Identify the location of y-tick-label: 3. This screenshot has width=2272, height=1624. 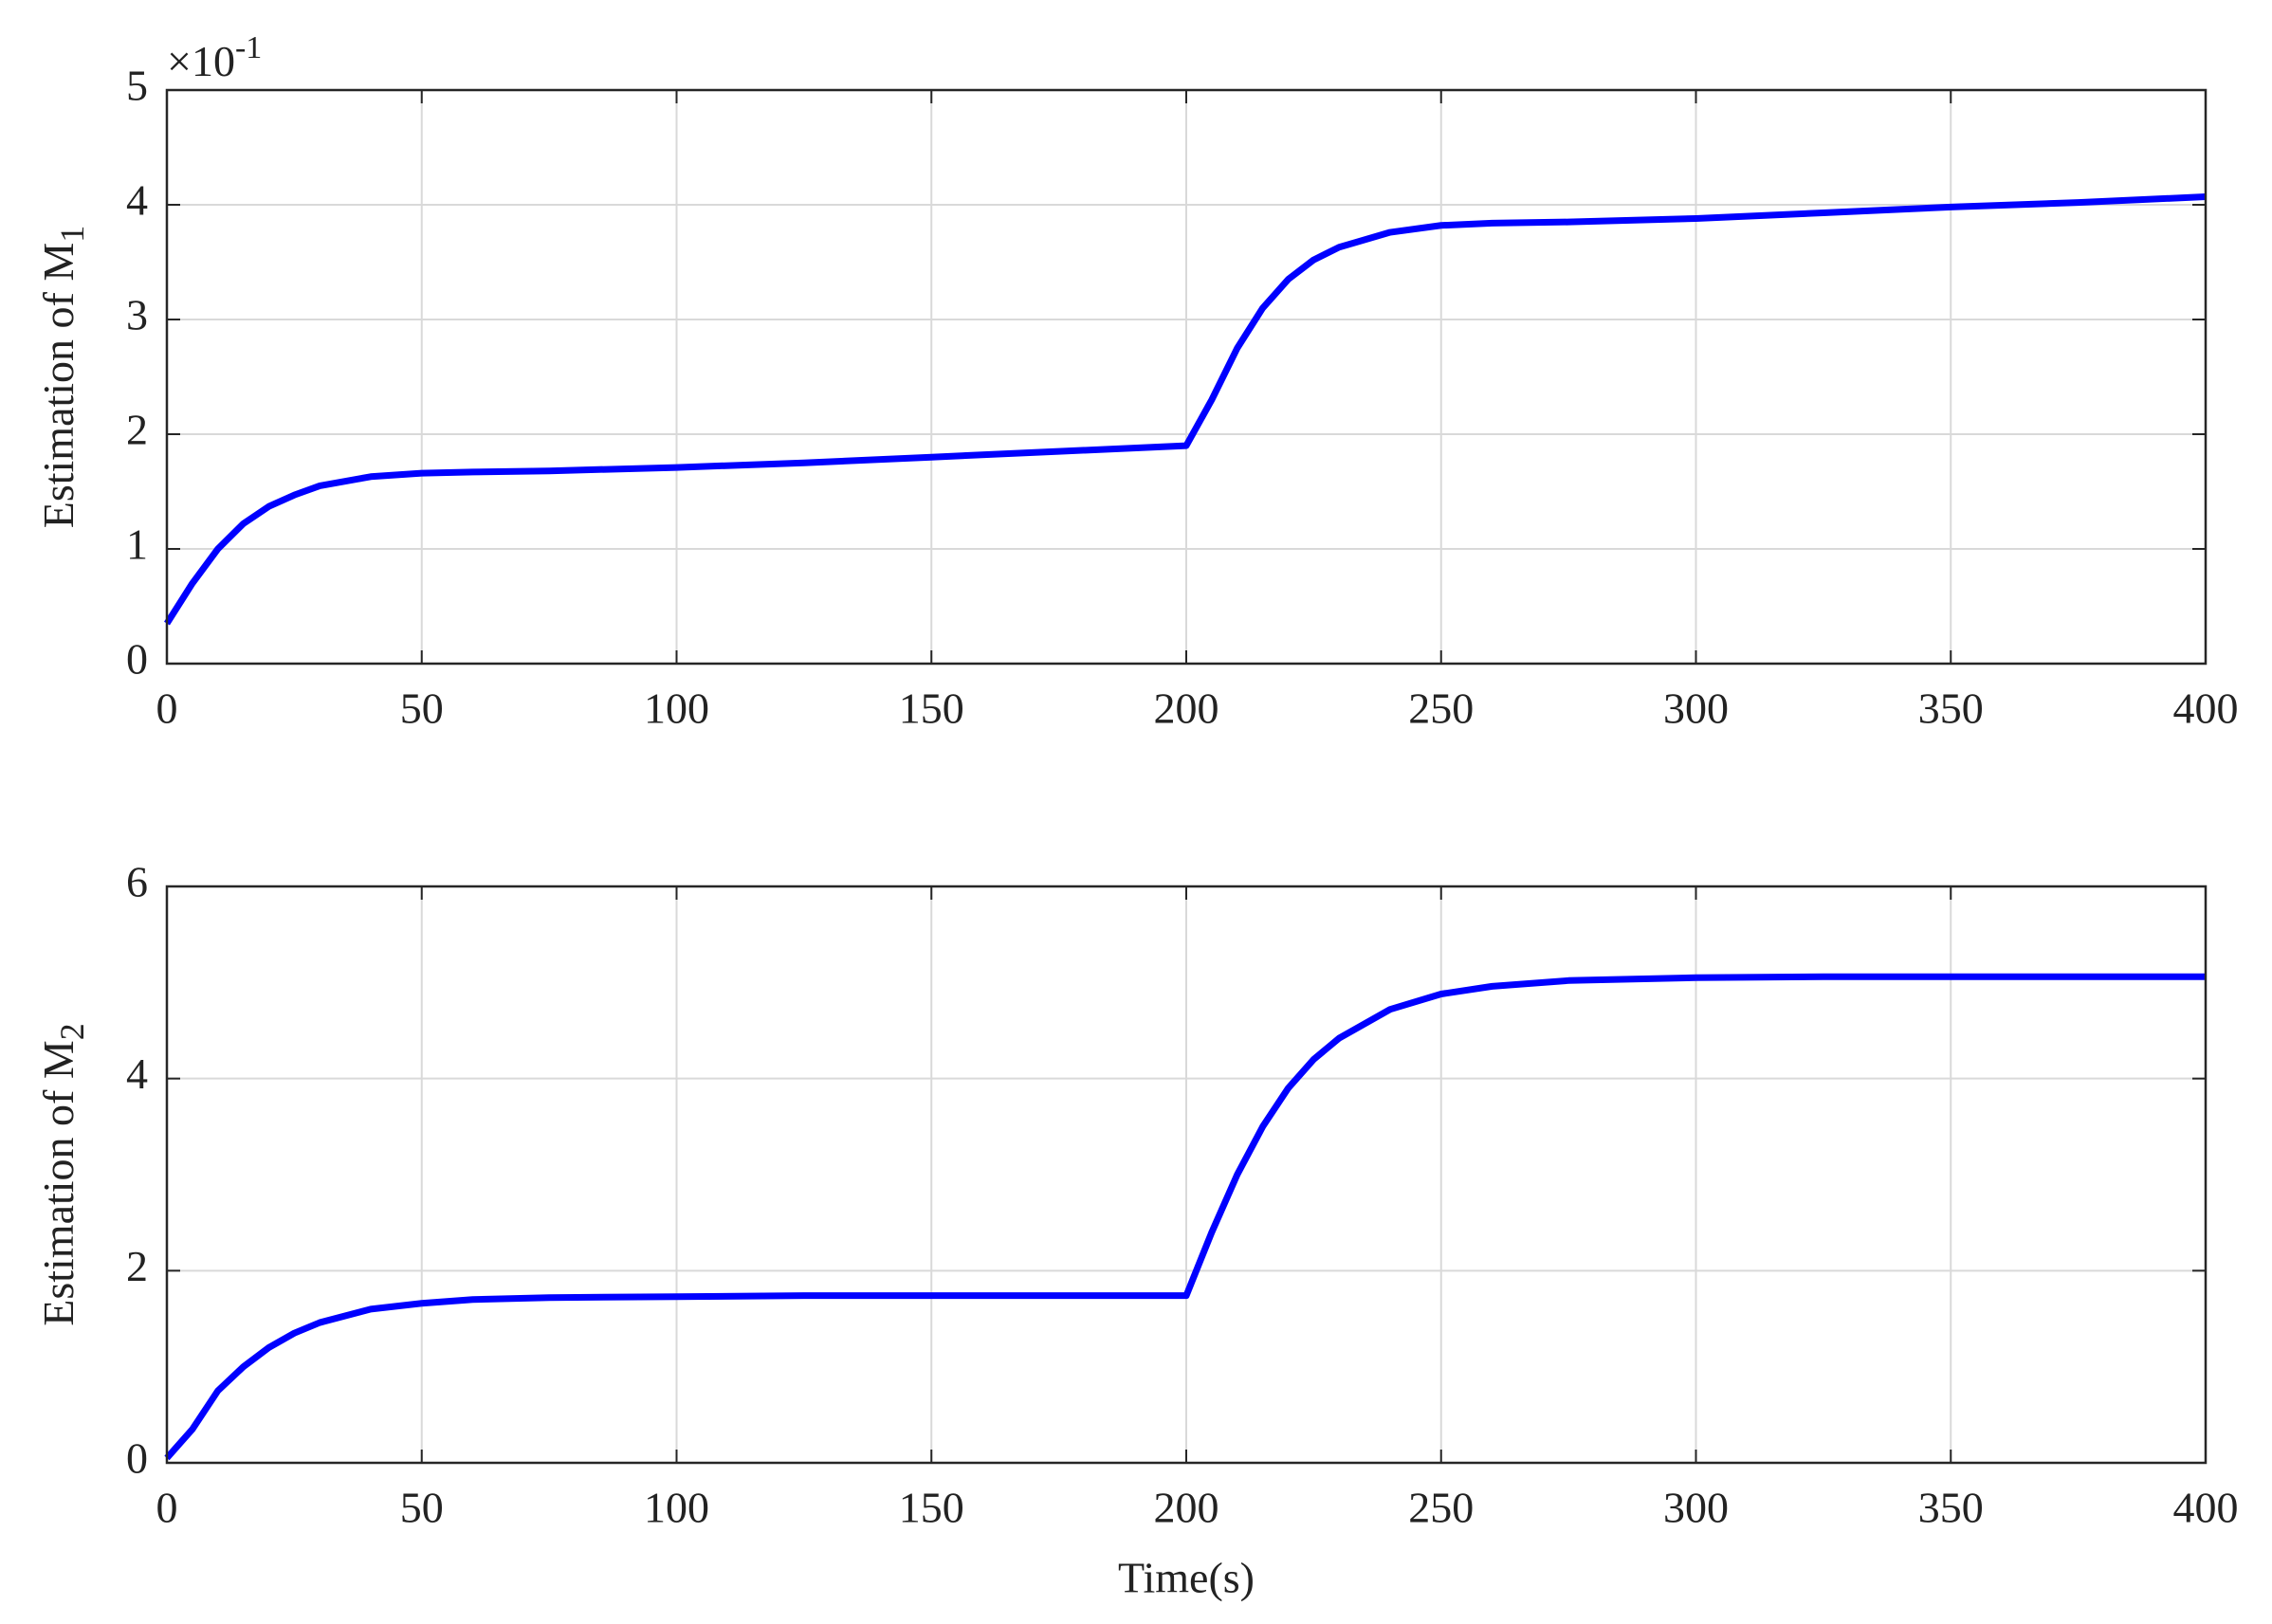
(137, 315).